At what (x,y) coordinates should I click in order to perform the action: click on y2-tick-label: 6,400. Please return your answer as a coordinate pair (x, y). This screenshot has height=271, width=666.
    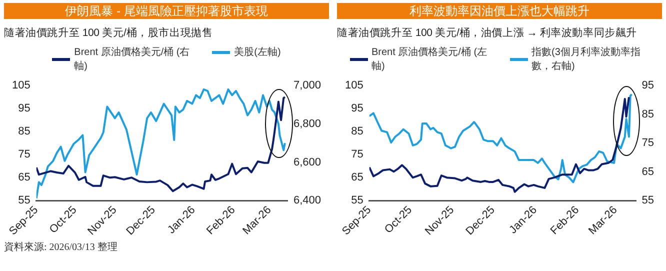
    Looking at the image, I should click on (307, 200).